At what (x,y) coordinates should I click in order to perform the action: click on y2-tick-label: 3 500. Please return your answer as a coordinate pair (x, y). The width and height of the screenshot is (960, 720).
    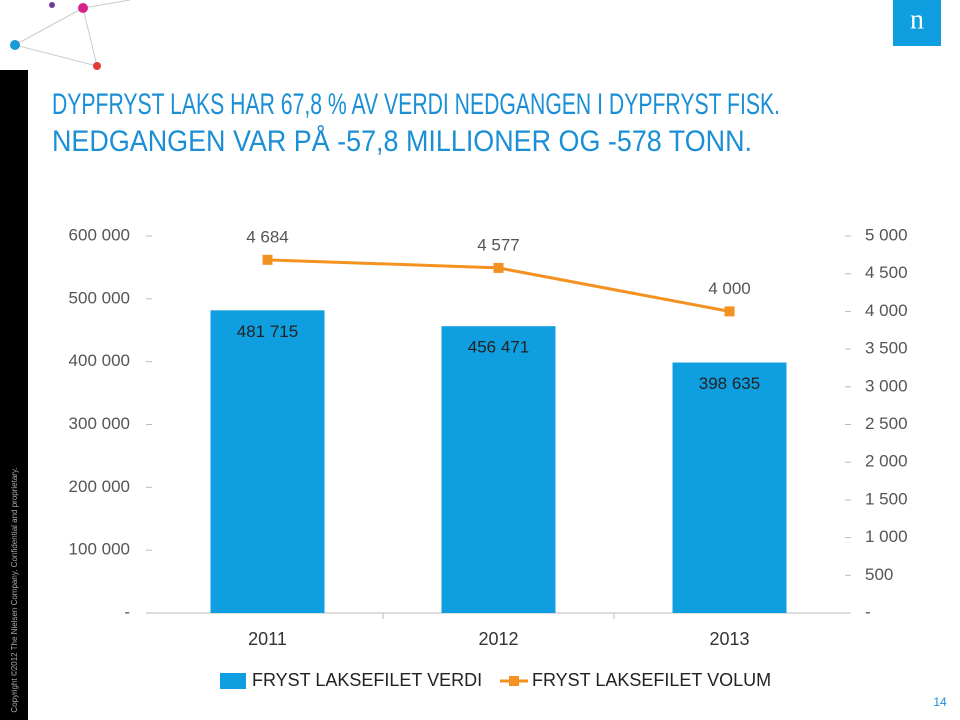
    Looking at the image, I should click on (886, 348).